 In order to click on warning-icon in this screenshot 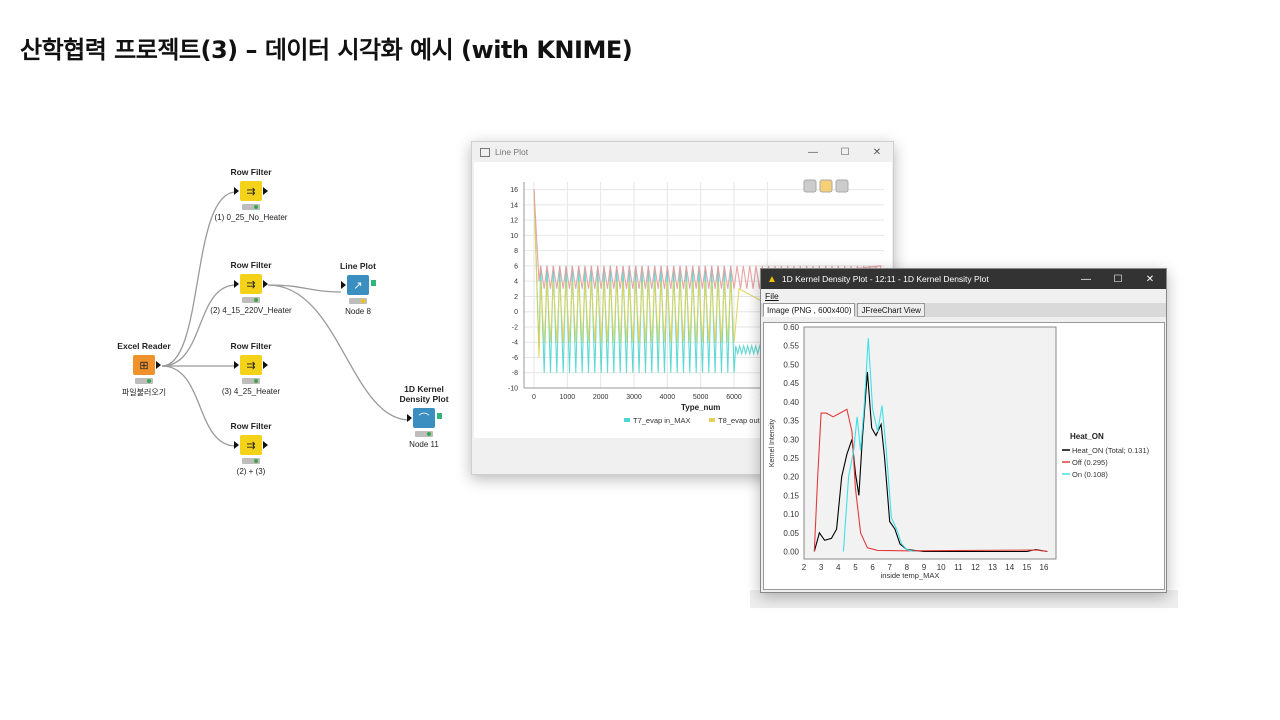, I will do `click(826, 186)`.